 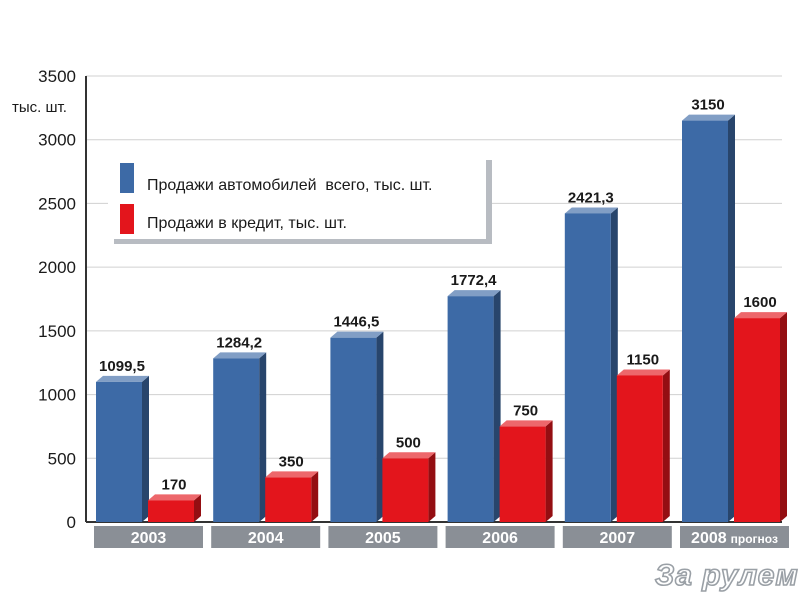 What do you see at coordinates (173, 484) in the screenshot?
I see `data-label: 170` at bounding box center [173, 484].